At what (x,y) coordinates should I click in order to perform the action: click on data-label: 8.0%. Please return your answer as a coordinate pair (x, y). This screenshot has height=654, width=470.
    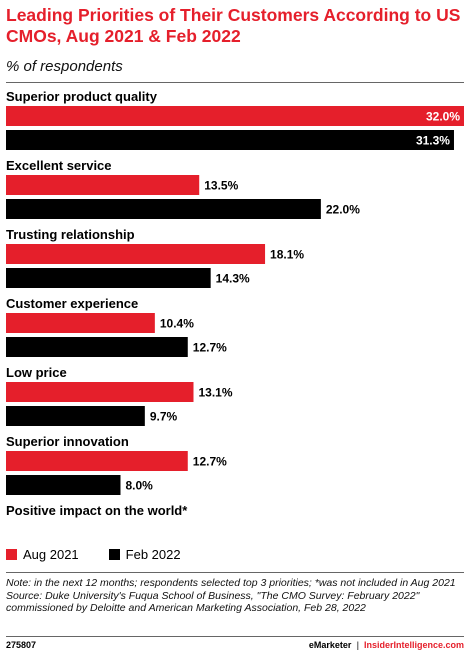
    Looking at the image, I should click on (140, 486).